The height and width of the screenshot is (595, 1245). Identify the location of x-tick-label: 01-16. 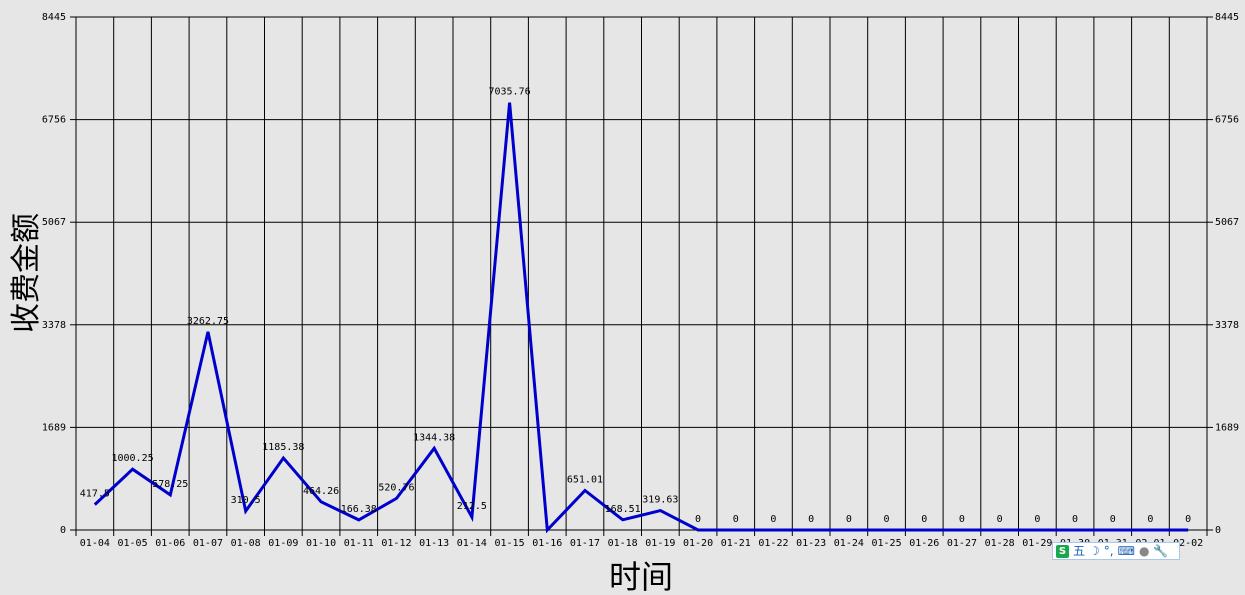
(547, 543).